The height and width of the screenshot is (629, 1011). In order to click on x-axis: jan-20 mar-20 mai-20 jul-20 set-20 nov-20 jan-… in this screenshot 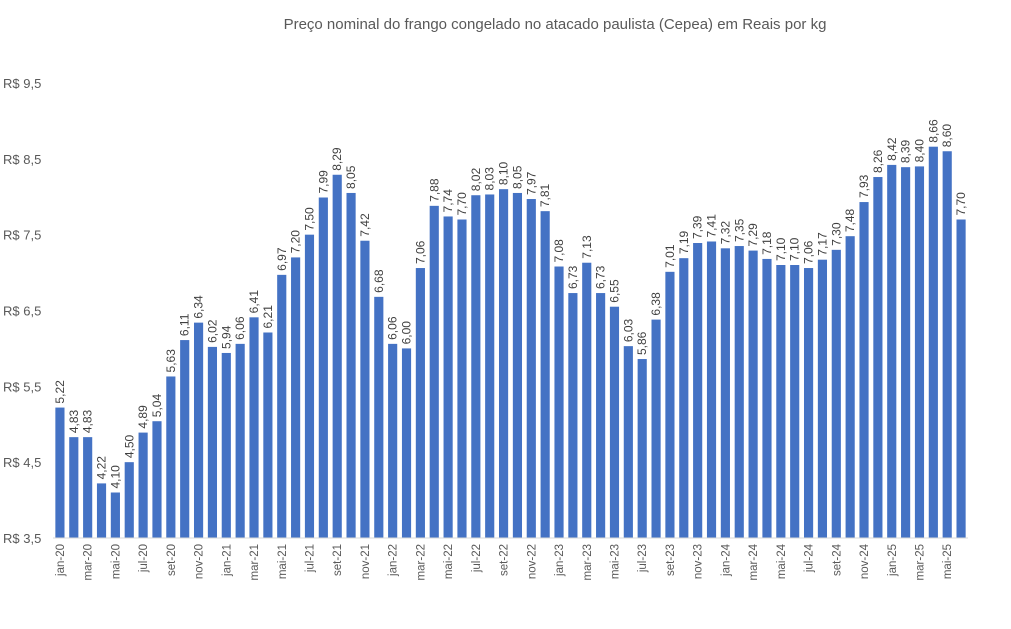, I will do `click(504, 561)`.